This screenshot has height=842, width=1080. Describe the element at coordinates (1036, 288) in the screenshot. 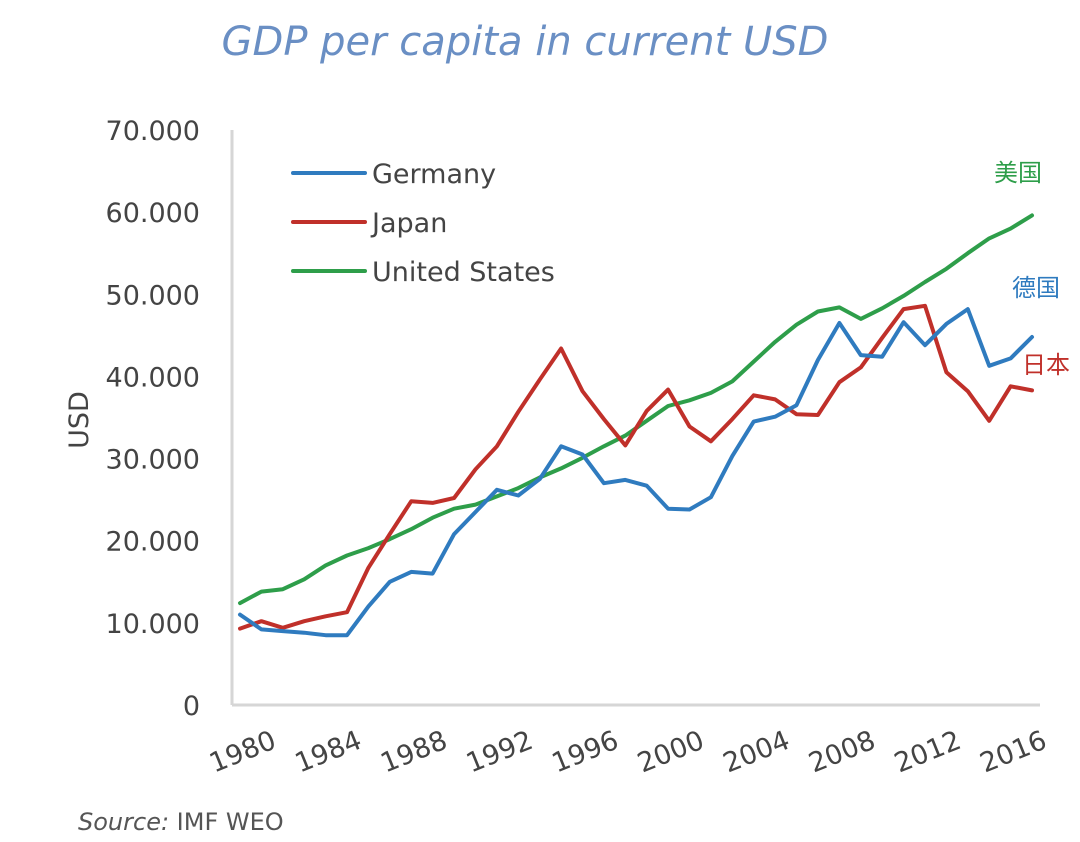

I see `series-end-label: 德国` at that location.